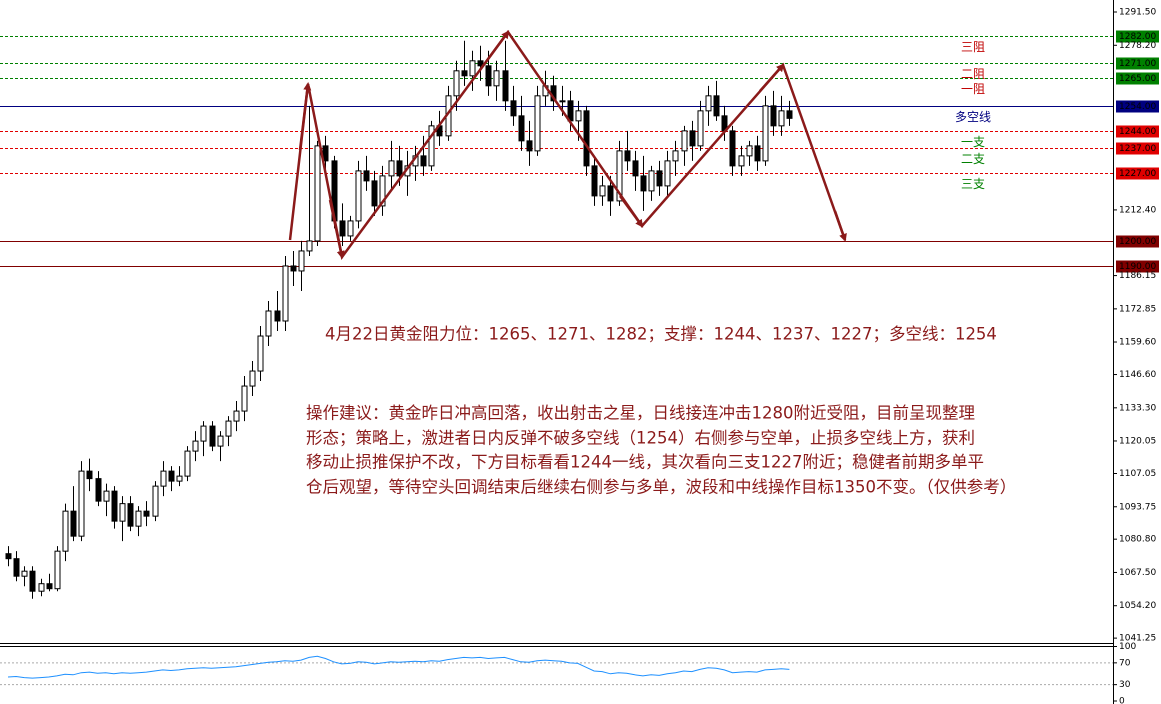 The width and height of the screenshot is (1161, 704). What do you see at coordinates (1137, 343) in the screenshot?
I see `y-tick-label: 1159.60` at bounding box center [1137, 343].